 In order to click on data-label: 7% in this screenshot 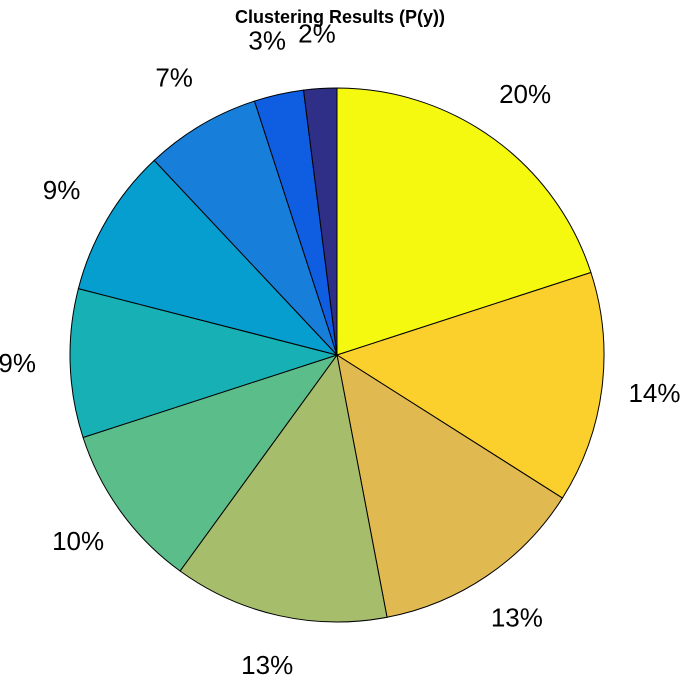, I will do `click(174, 77)`.